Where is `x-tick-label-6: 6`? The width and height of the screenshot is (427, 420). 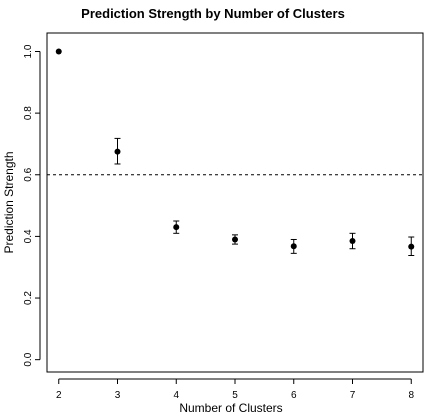 x-tick-label-6: 6 is located at coordinates (294, 395).